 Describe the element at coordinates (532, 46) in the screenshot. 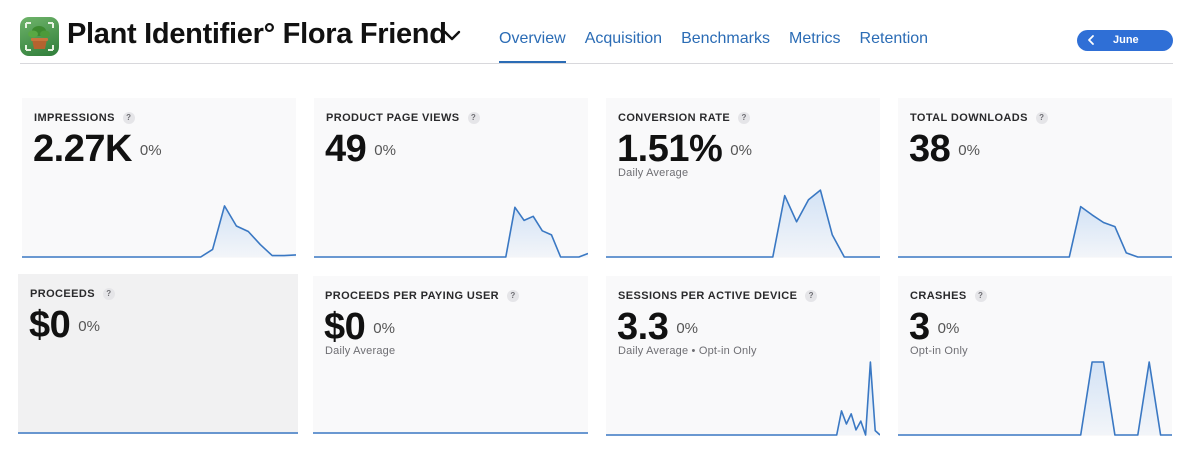

I see `tab-overview: Overview` at that location.